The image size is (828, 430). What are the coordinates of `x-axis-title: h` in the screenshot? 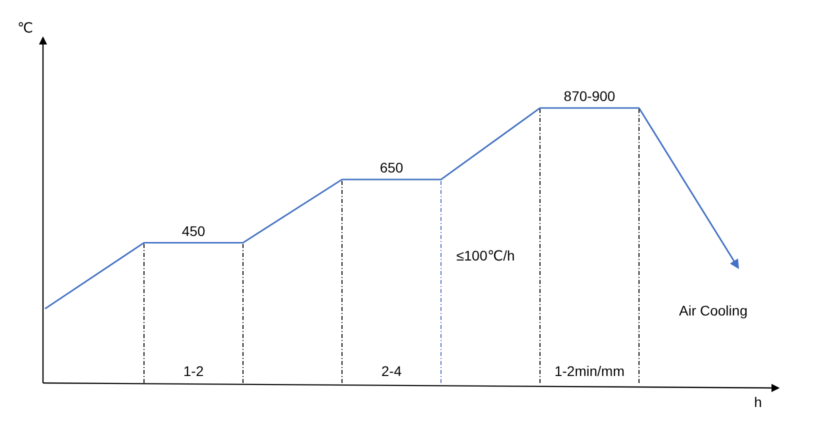 It's located at (758, 402).